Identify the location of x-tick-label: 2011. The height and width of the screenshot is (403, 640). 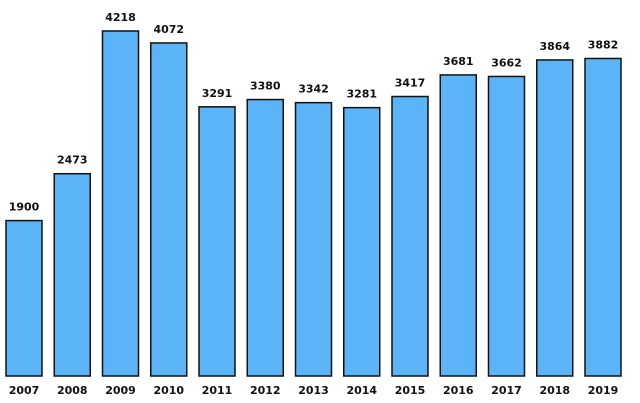
(217, 390).